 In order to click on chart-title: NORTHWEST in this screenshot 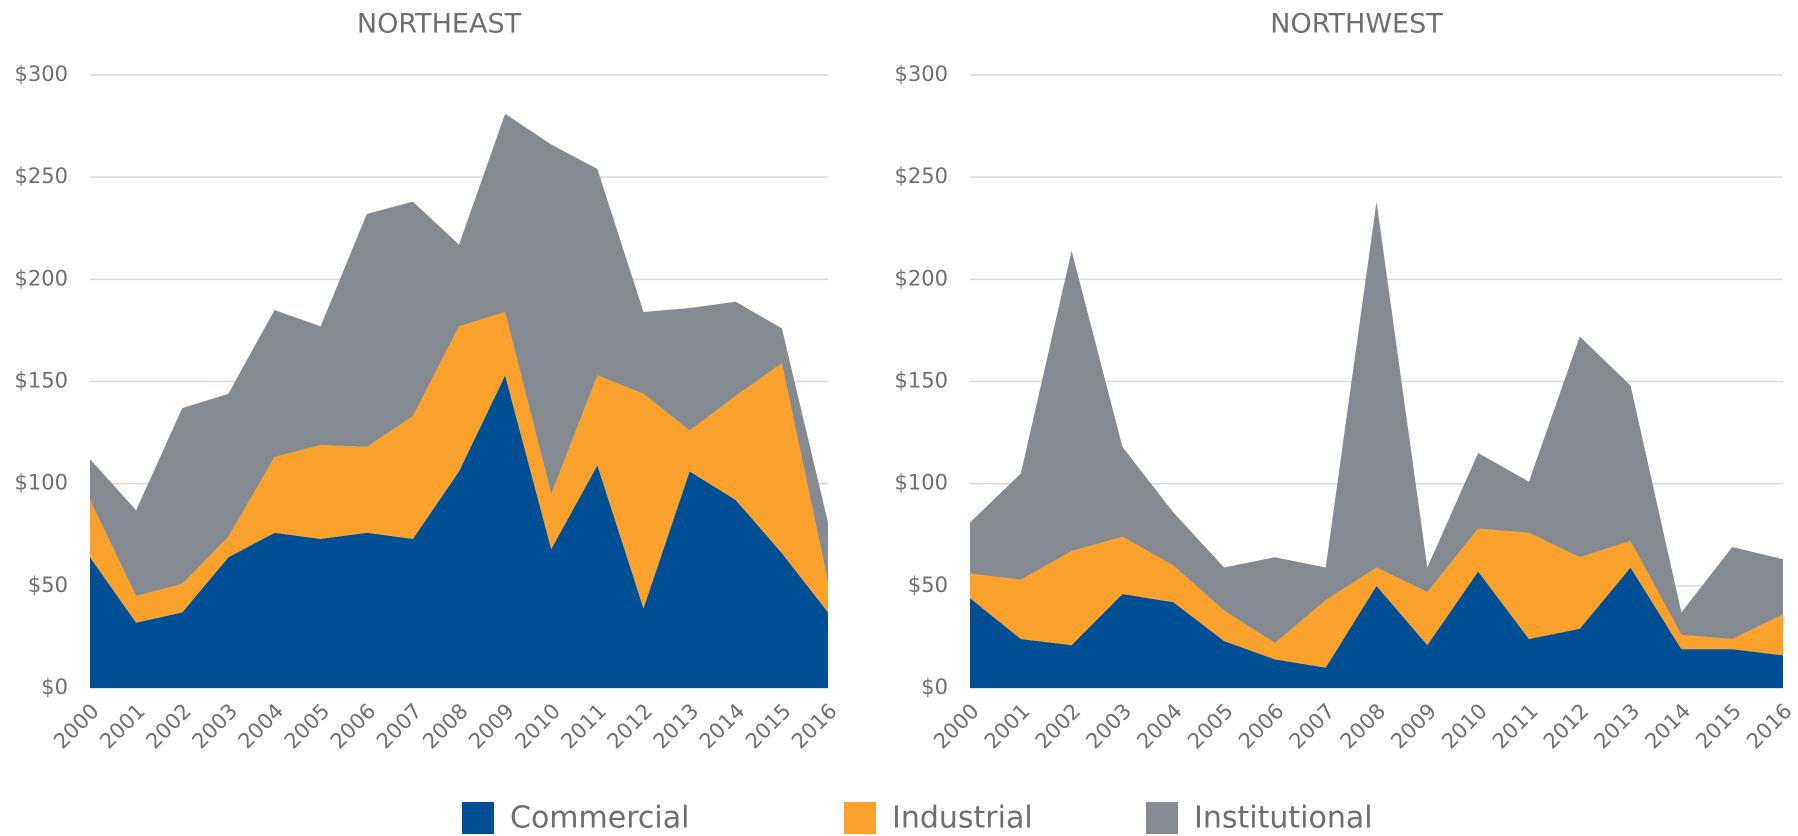, I will do `click(1356, 24)`.